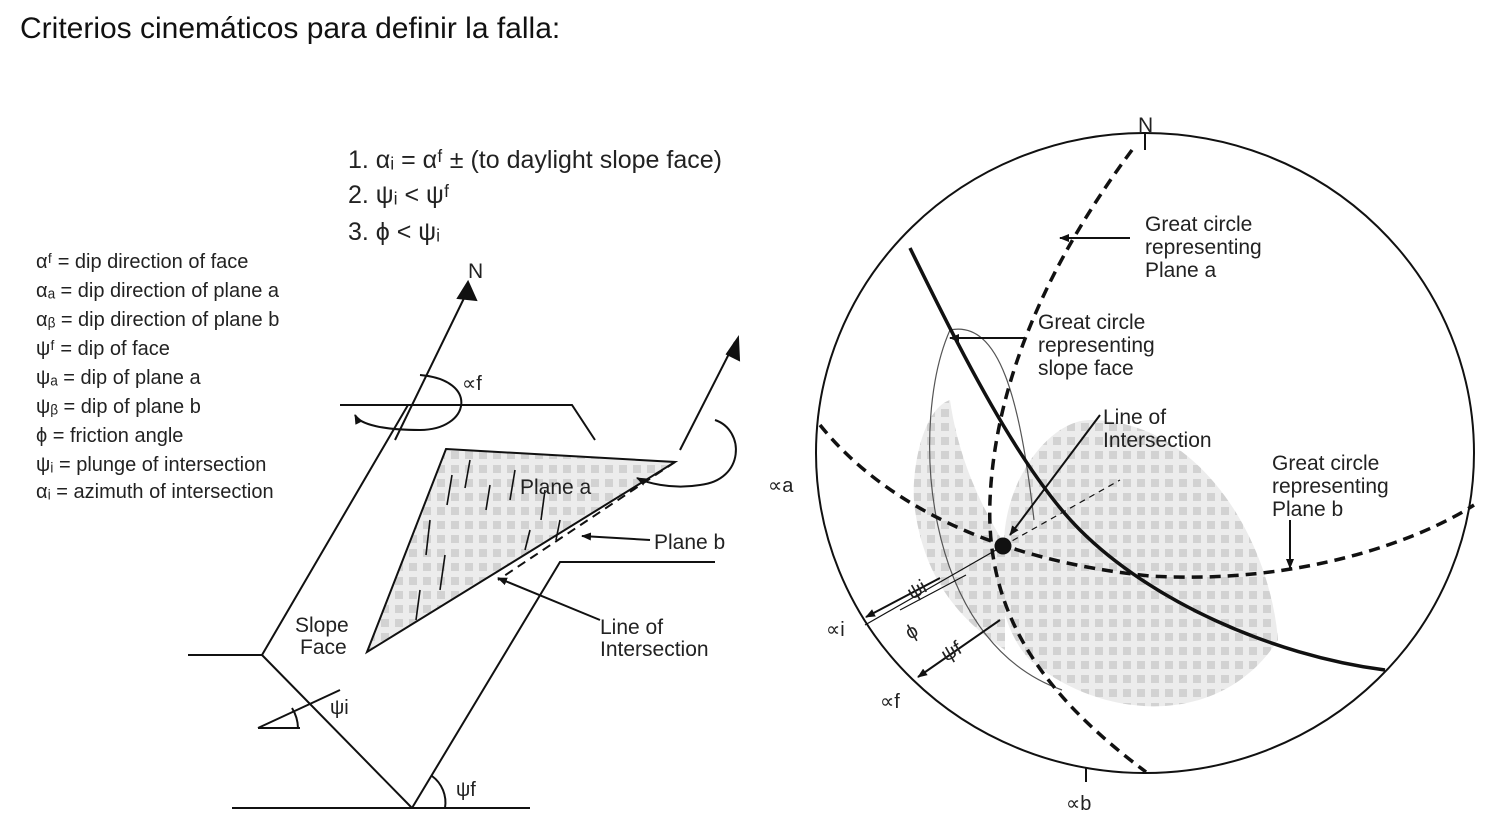  I want to click on intersection-radius, so click(934, 585).